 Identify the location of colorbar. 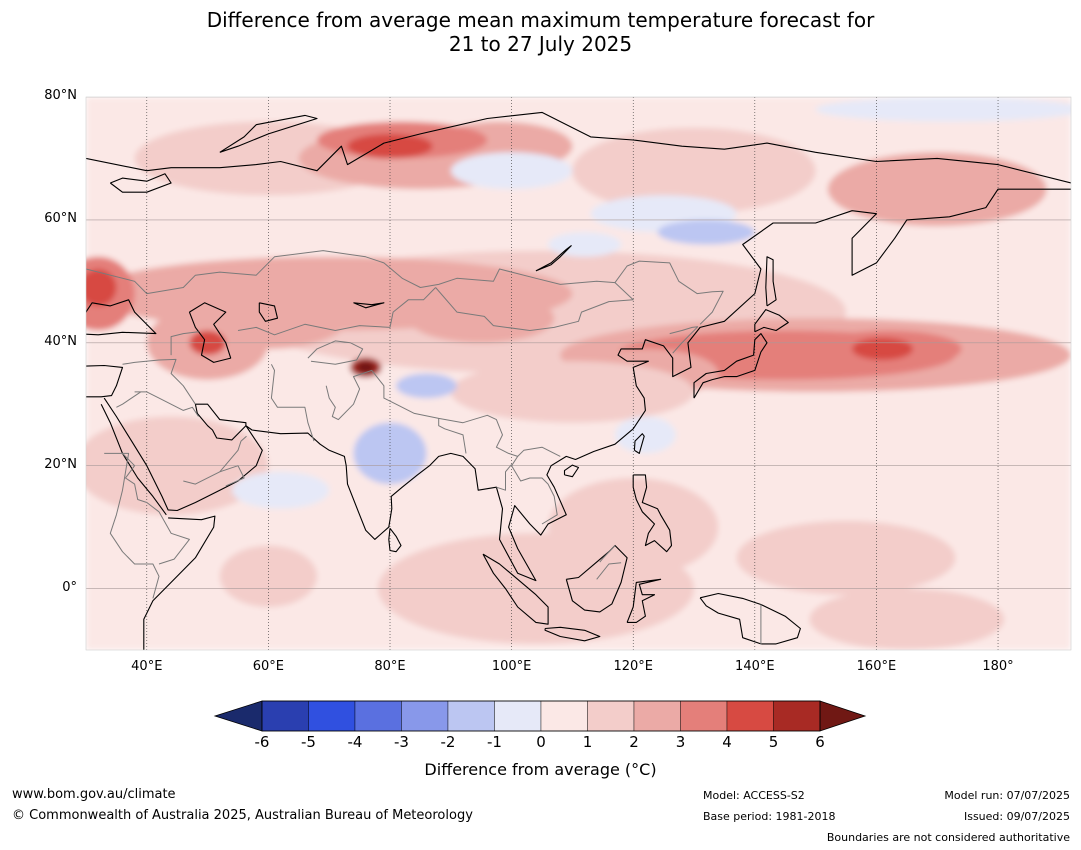
(540, 716).